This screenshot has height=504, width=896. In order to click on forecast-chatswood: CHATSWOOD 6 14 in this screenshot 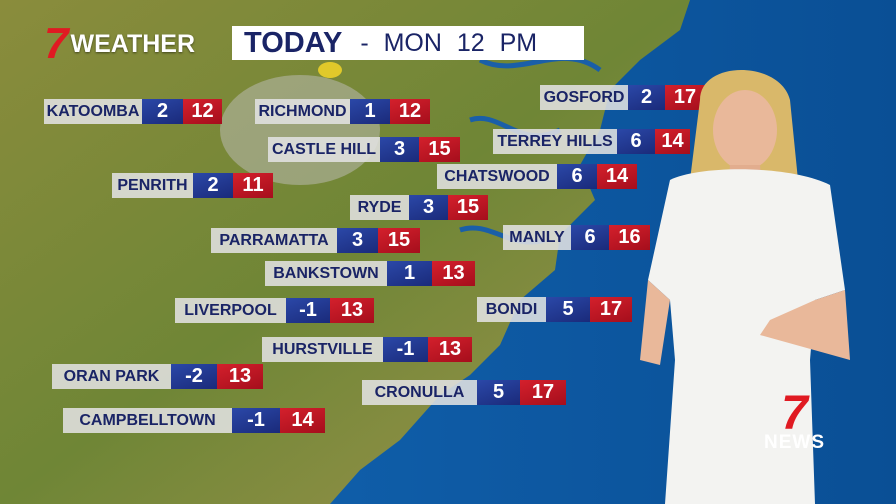, I will do `click(537, 176)`.